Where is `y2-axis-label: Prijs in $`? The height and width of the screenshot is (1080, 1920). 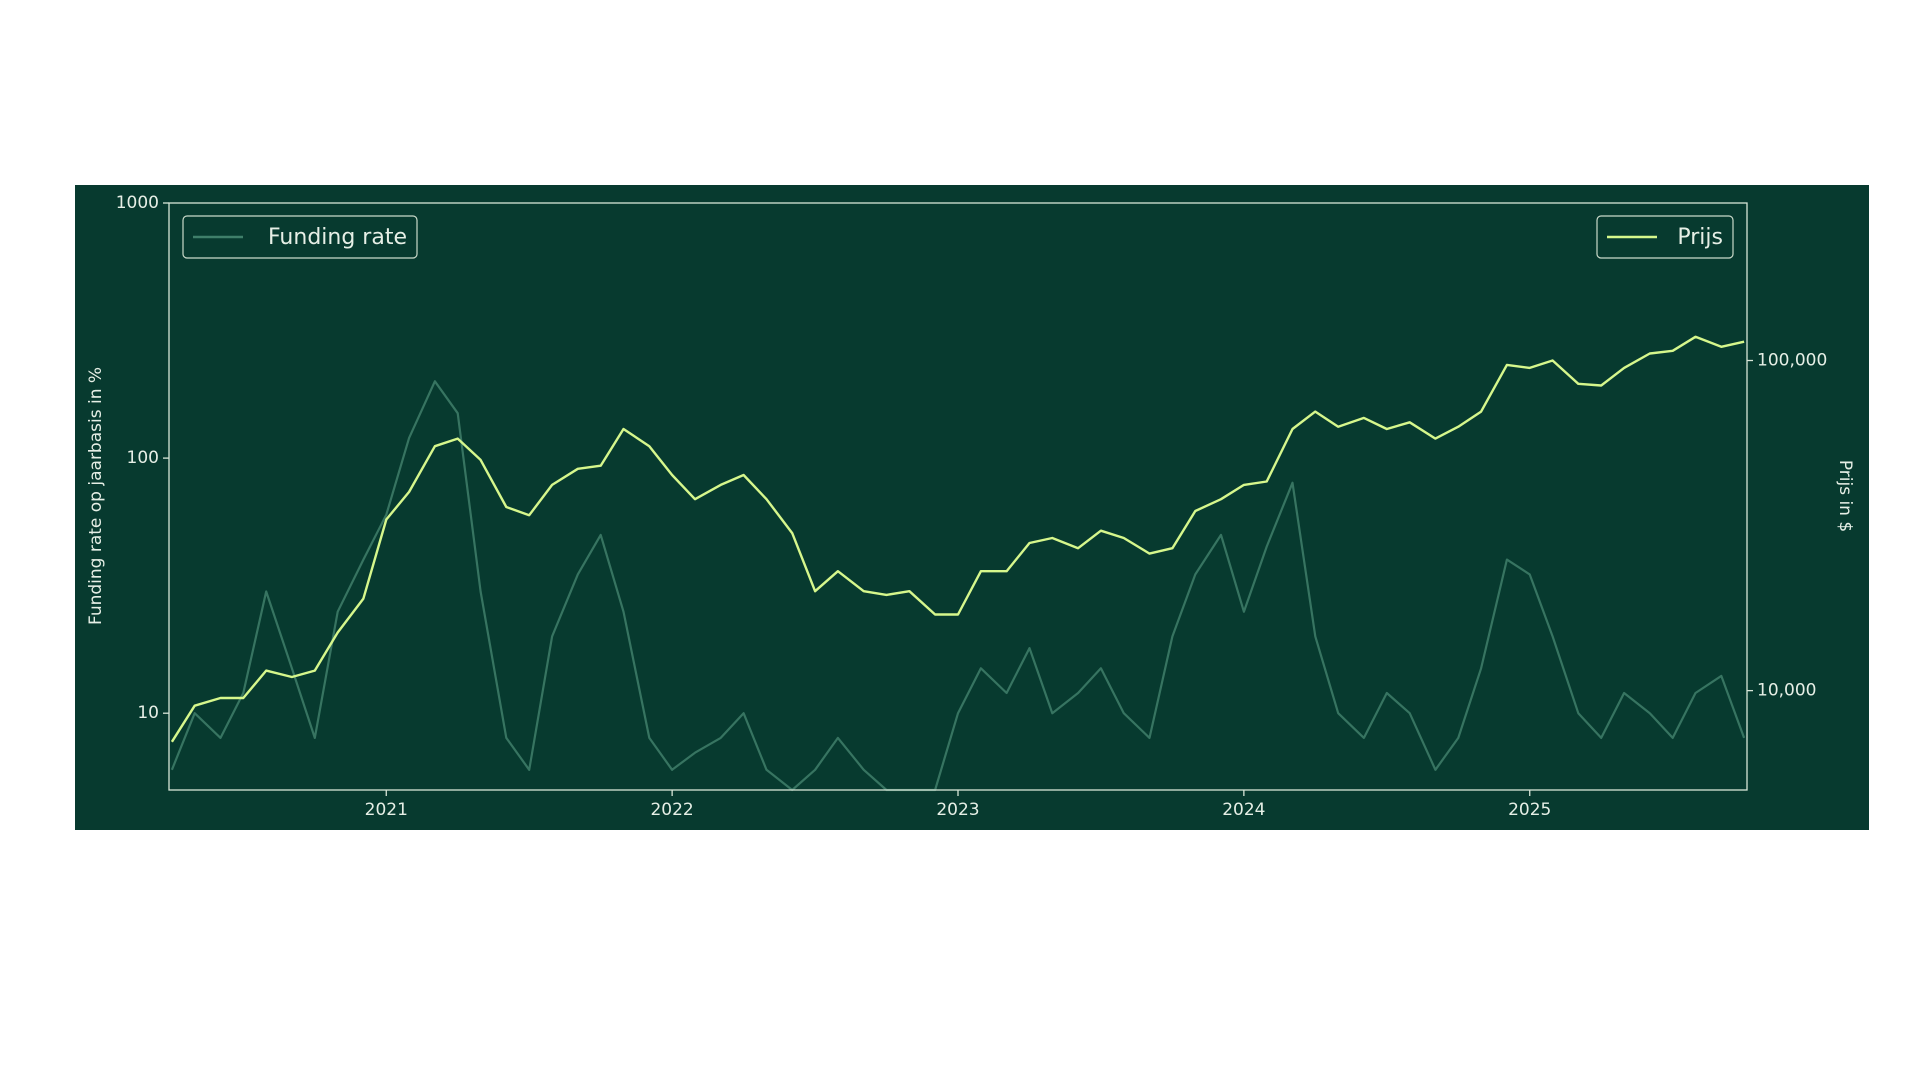
y2-axis-label: Prijs in $ is located at coordinates (1845, 496).